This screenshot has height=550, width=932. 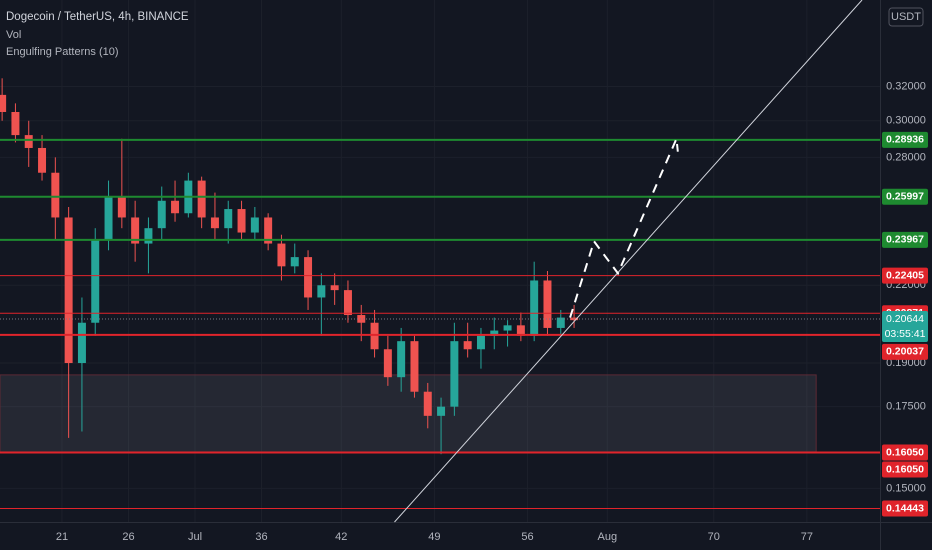 What do you see at coordinates (714, 537) in the screenshot?
I see `x-tick-label: 70` at bounding box center [714, 537].